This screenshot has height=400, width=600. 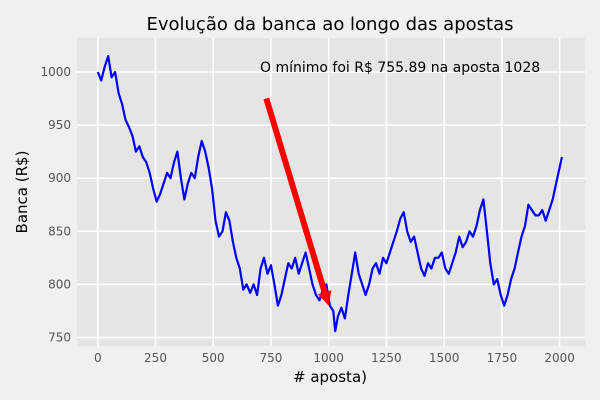 What do you see at coordinates (271, 358) in the screenshot?
I see `x-tick-label: 750` at bounding box center [271, 358].